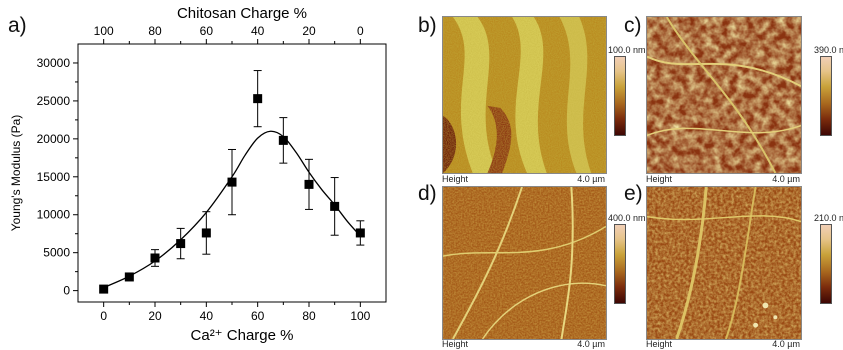 The image size is (843, 350). What do you see at coordinates (828, 218) in the screenshot?
I see `color-scale-label-e: 210.0 nm` at bounding box center [828, 218].